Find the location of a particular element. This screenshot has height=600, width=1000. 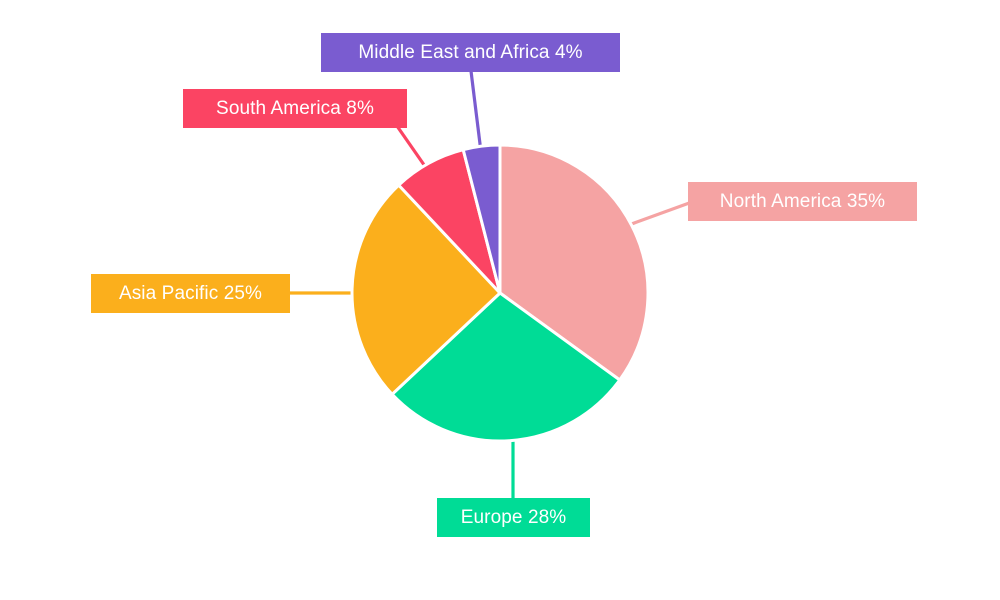

pie-slice-middle-east-and-africa is located at coordinates (481, 219).